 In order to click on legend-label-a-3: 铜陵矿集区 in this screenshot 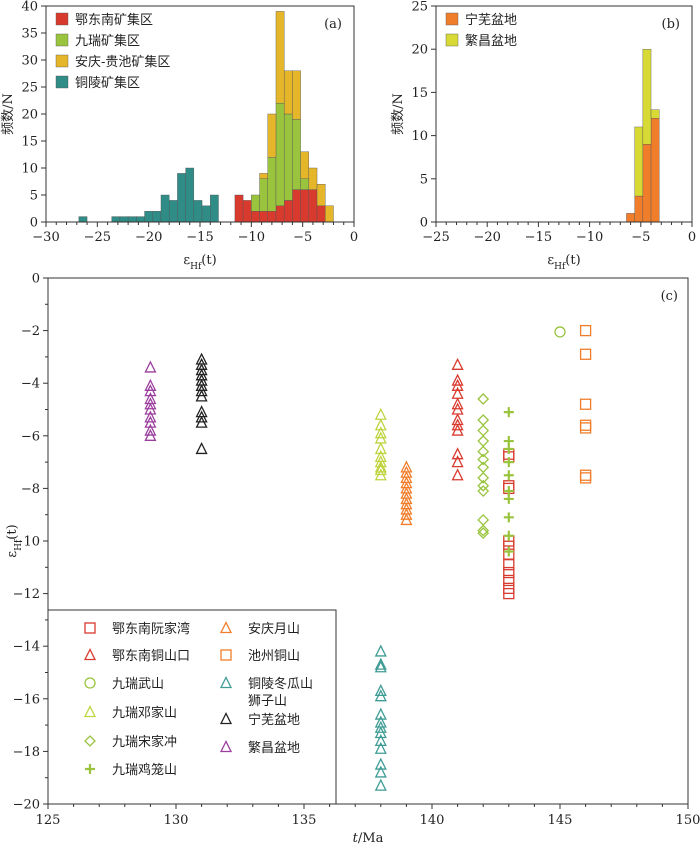, I will do `click(107, 83)`.